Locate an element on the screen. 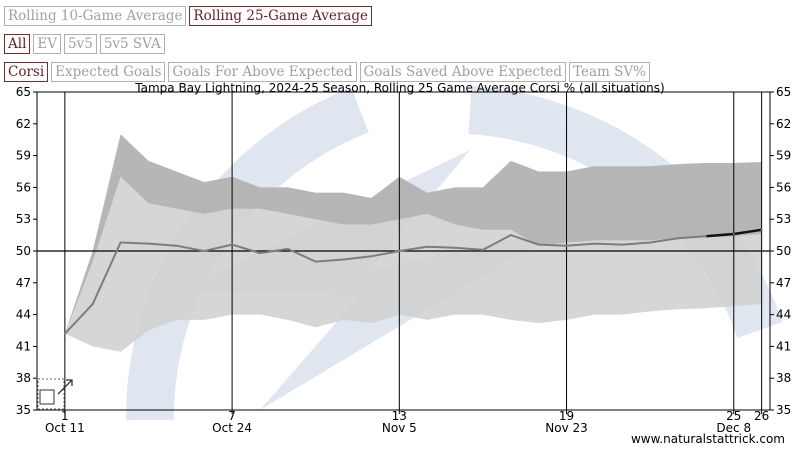 This screenshot has width=800, height=452. y-tick-label-left: 59 is located at coordinates (23, 156).